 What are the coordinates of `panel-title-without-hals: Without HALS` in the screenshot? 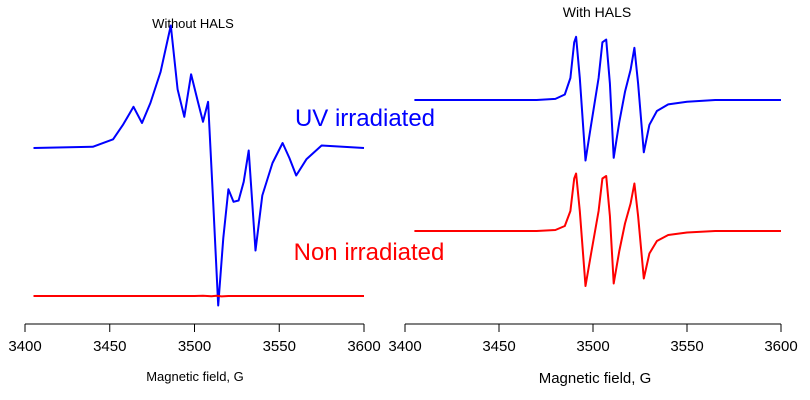 It's located at (193, 23).